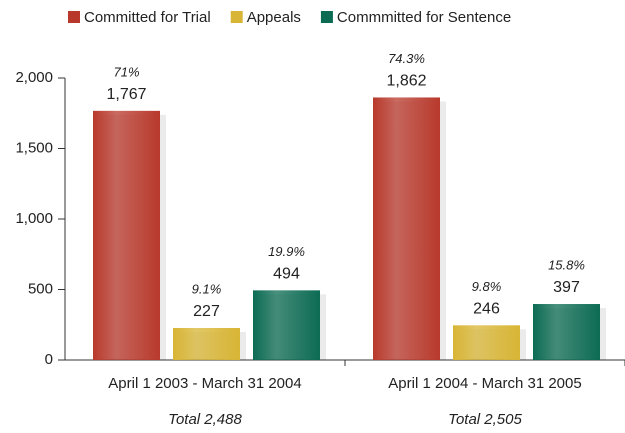 The width and height of the screenshot is (625, 433). Describe the element at coordinates (286, 274) in the screenshot. I see `value-label: 494` at that location.